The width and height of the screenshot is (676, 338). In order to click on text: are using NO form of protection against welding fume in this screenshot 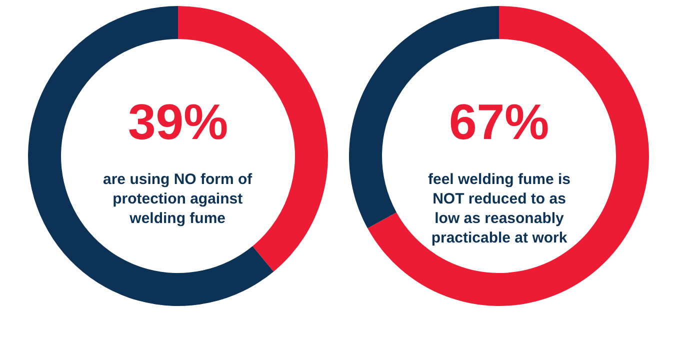, I will do `click(178, 199)`.